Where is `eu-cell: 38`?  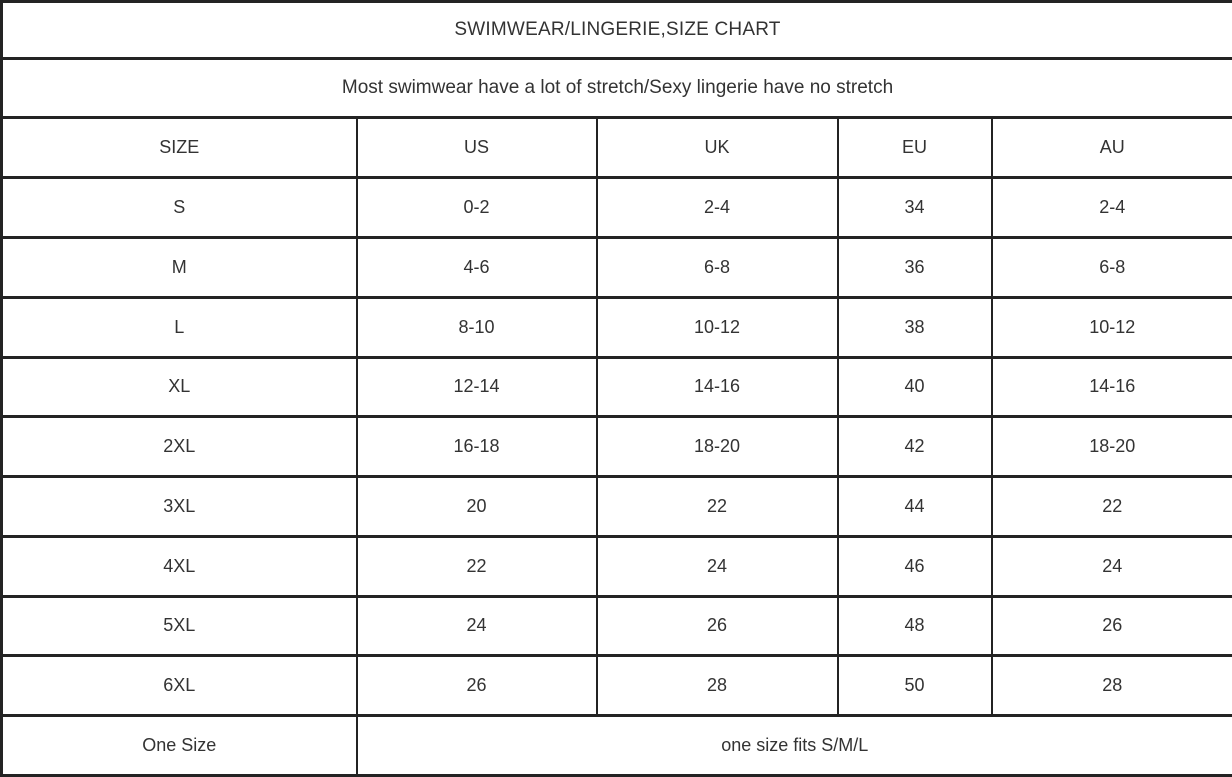
eu-cell: 38 is located at coordinates (914, 327).